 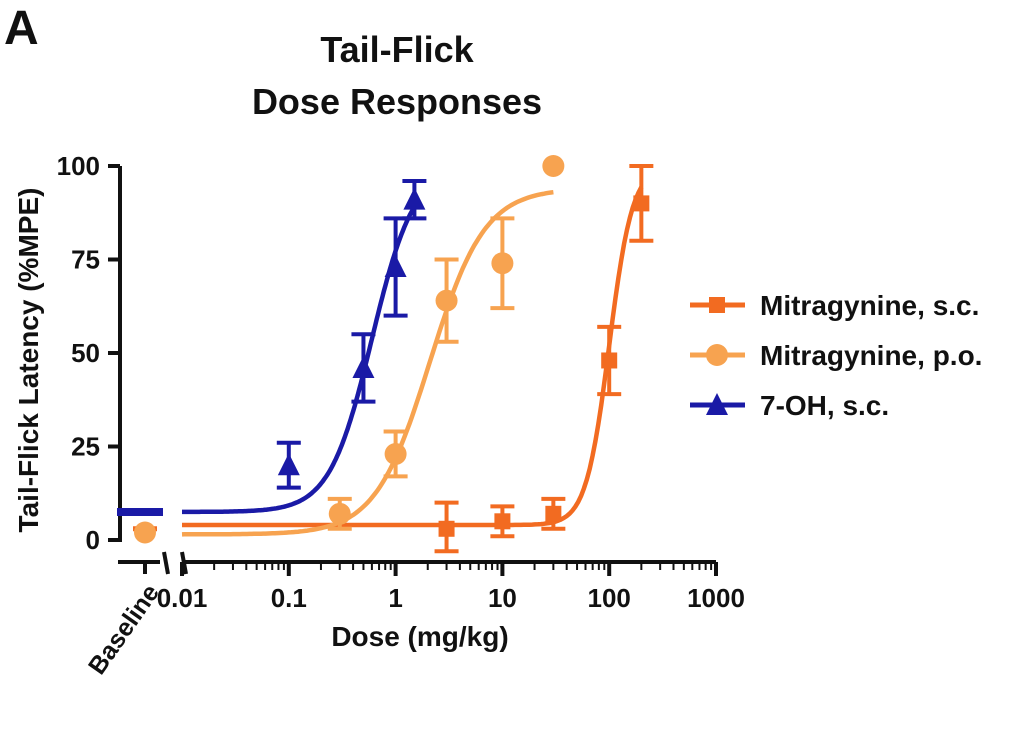 I want to click on y-axis-label: Tail-Flick Latency (%MPE), so click(x=28, y=360).